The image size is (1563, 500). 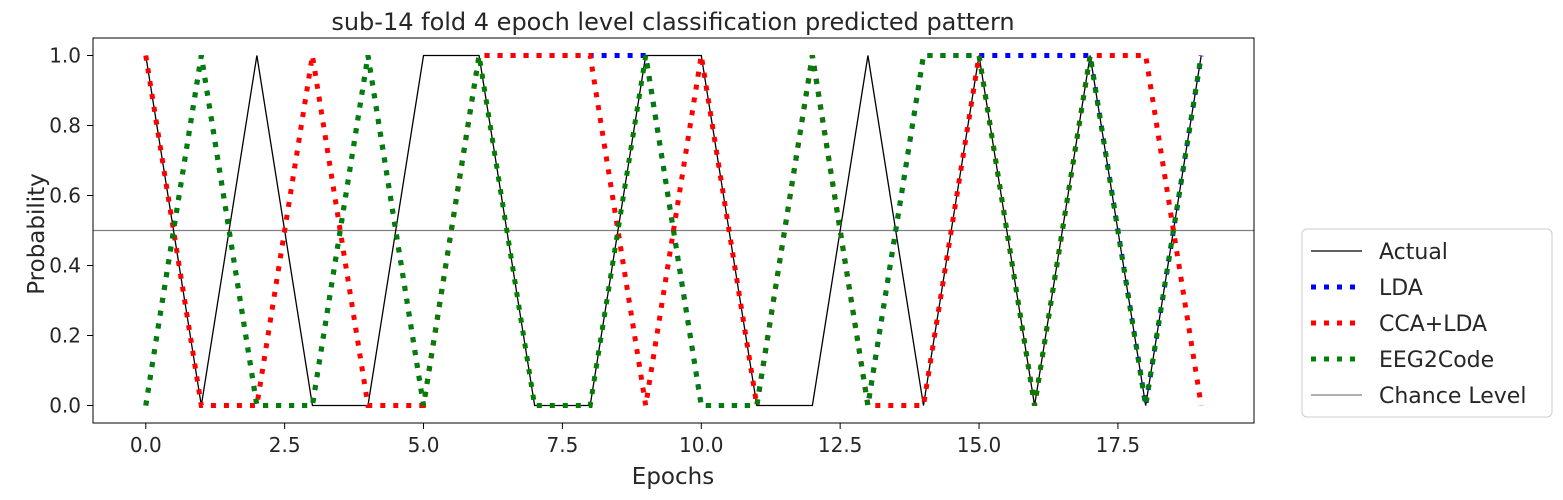 What do you see at coordinates (635, 440) in the screenshot?
I see `x-axis: 0.0 2.5 5.0 7.5 10.0 12.5 15.0 17.5` at bounding box center [635, 440].